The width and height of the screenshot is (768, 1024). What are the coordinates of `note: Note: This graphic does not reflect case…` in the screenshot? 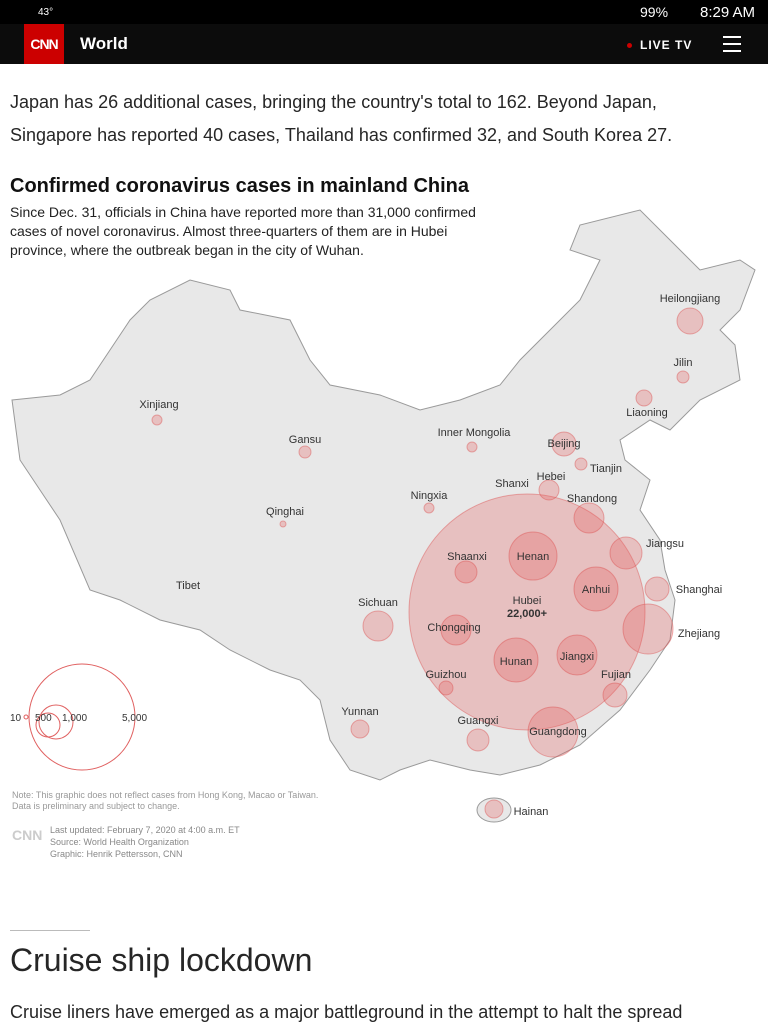 It's located at (165, 795).